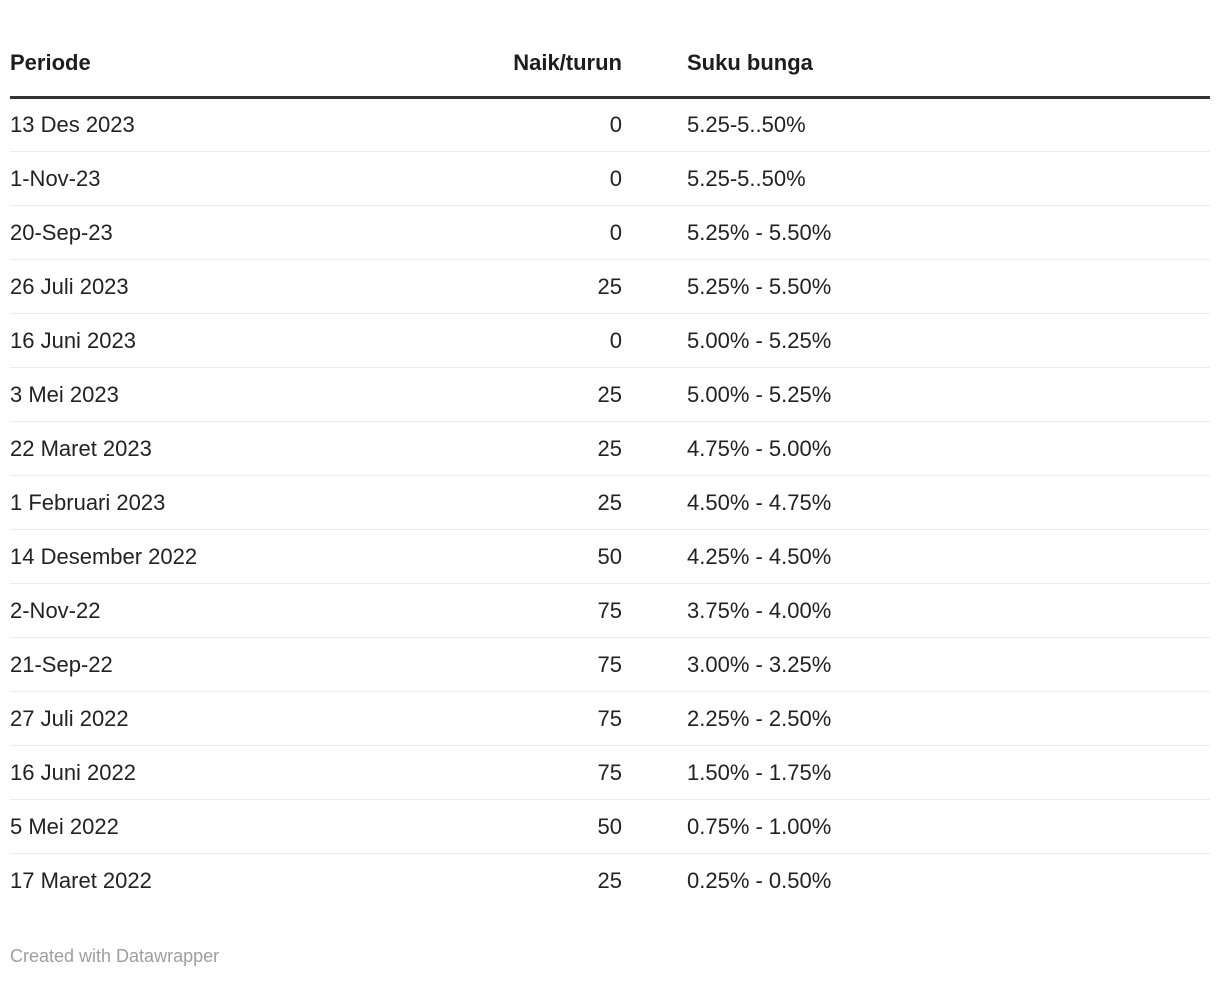 The width and height of the screenshot is (1220, 986). What do you see at coordinates (916, 826) in the screenshot?
I see `cell-suku-bunga: 0.75% - 1.00%` at bounding box center [916, 826].